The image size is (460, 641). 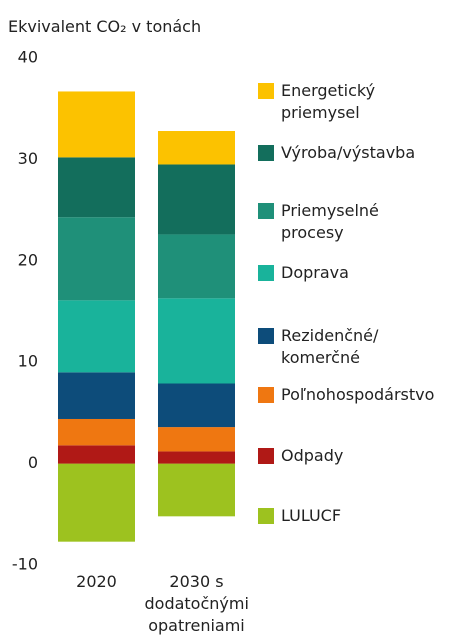 What do you see at coordinates (315, 272) in the screenshot?
I see `legend-label: Doprava` at bounding box center [315, 272].